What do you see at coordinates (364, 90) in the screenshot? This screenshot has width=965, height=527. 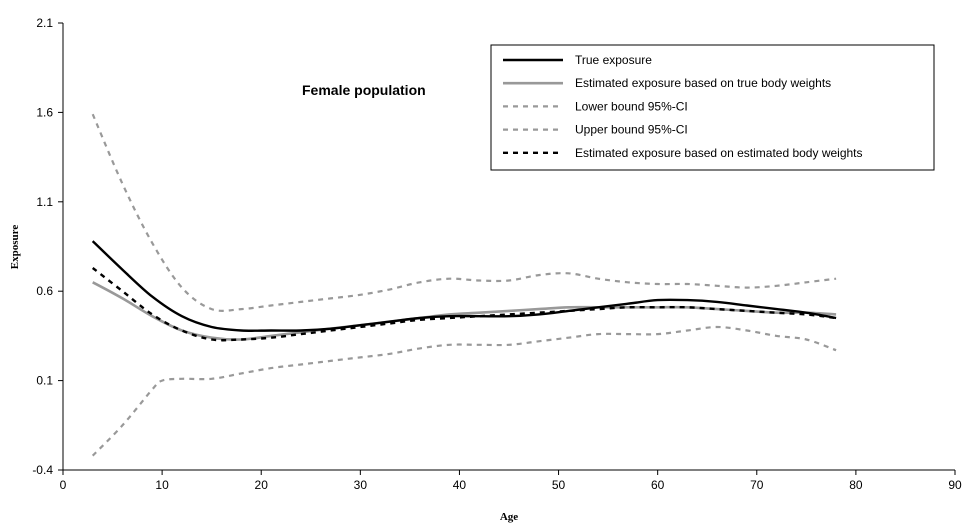 I see `chart-annotation: Female population` at bounding box center [364, 90].